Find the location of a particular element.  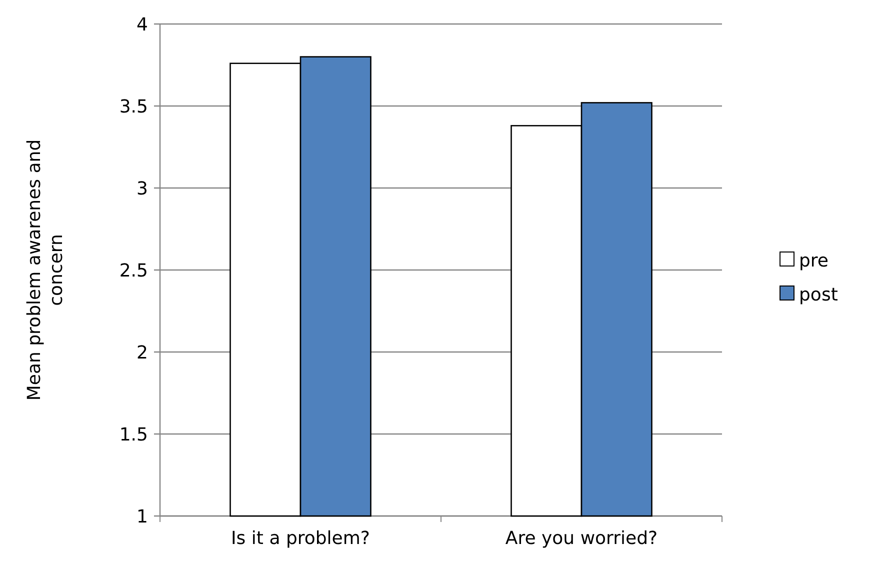

y-tick-label: 1 is located at coordinates (142, 517).